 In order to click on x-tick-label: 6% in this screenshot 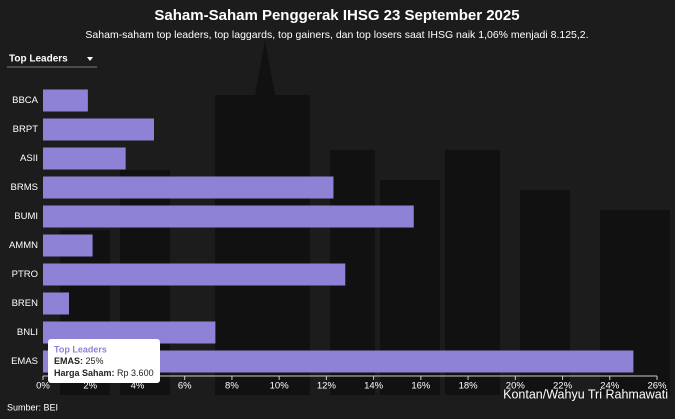, I will do `click(185, 386)`.